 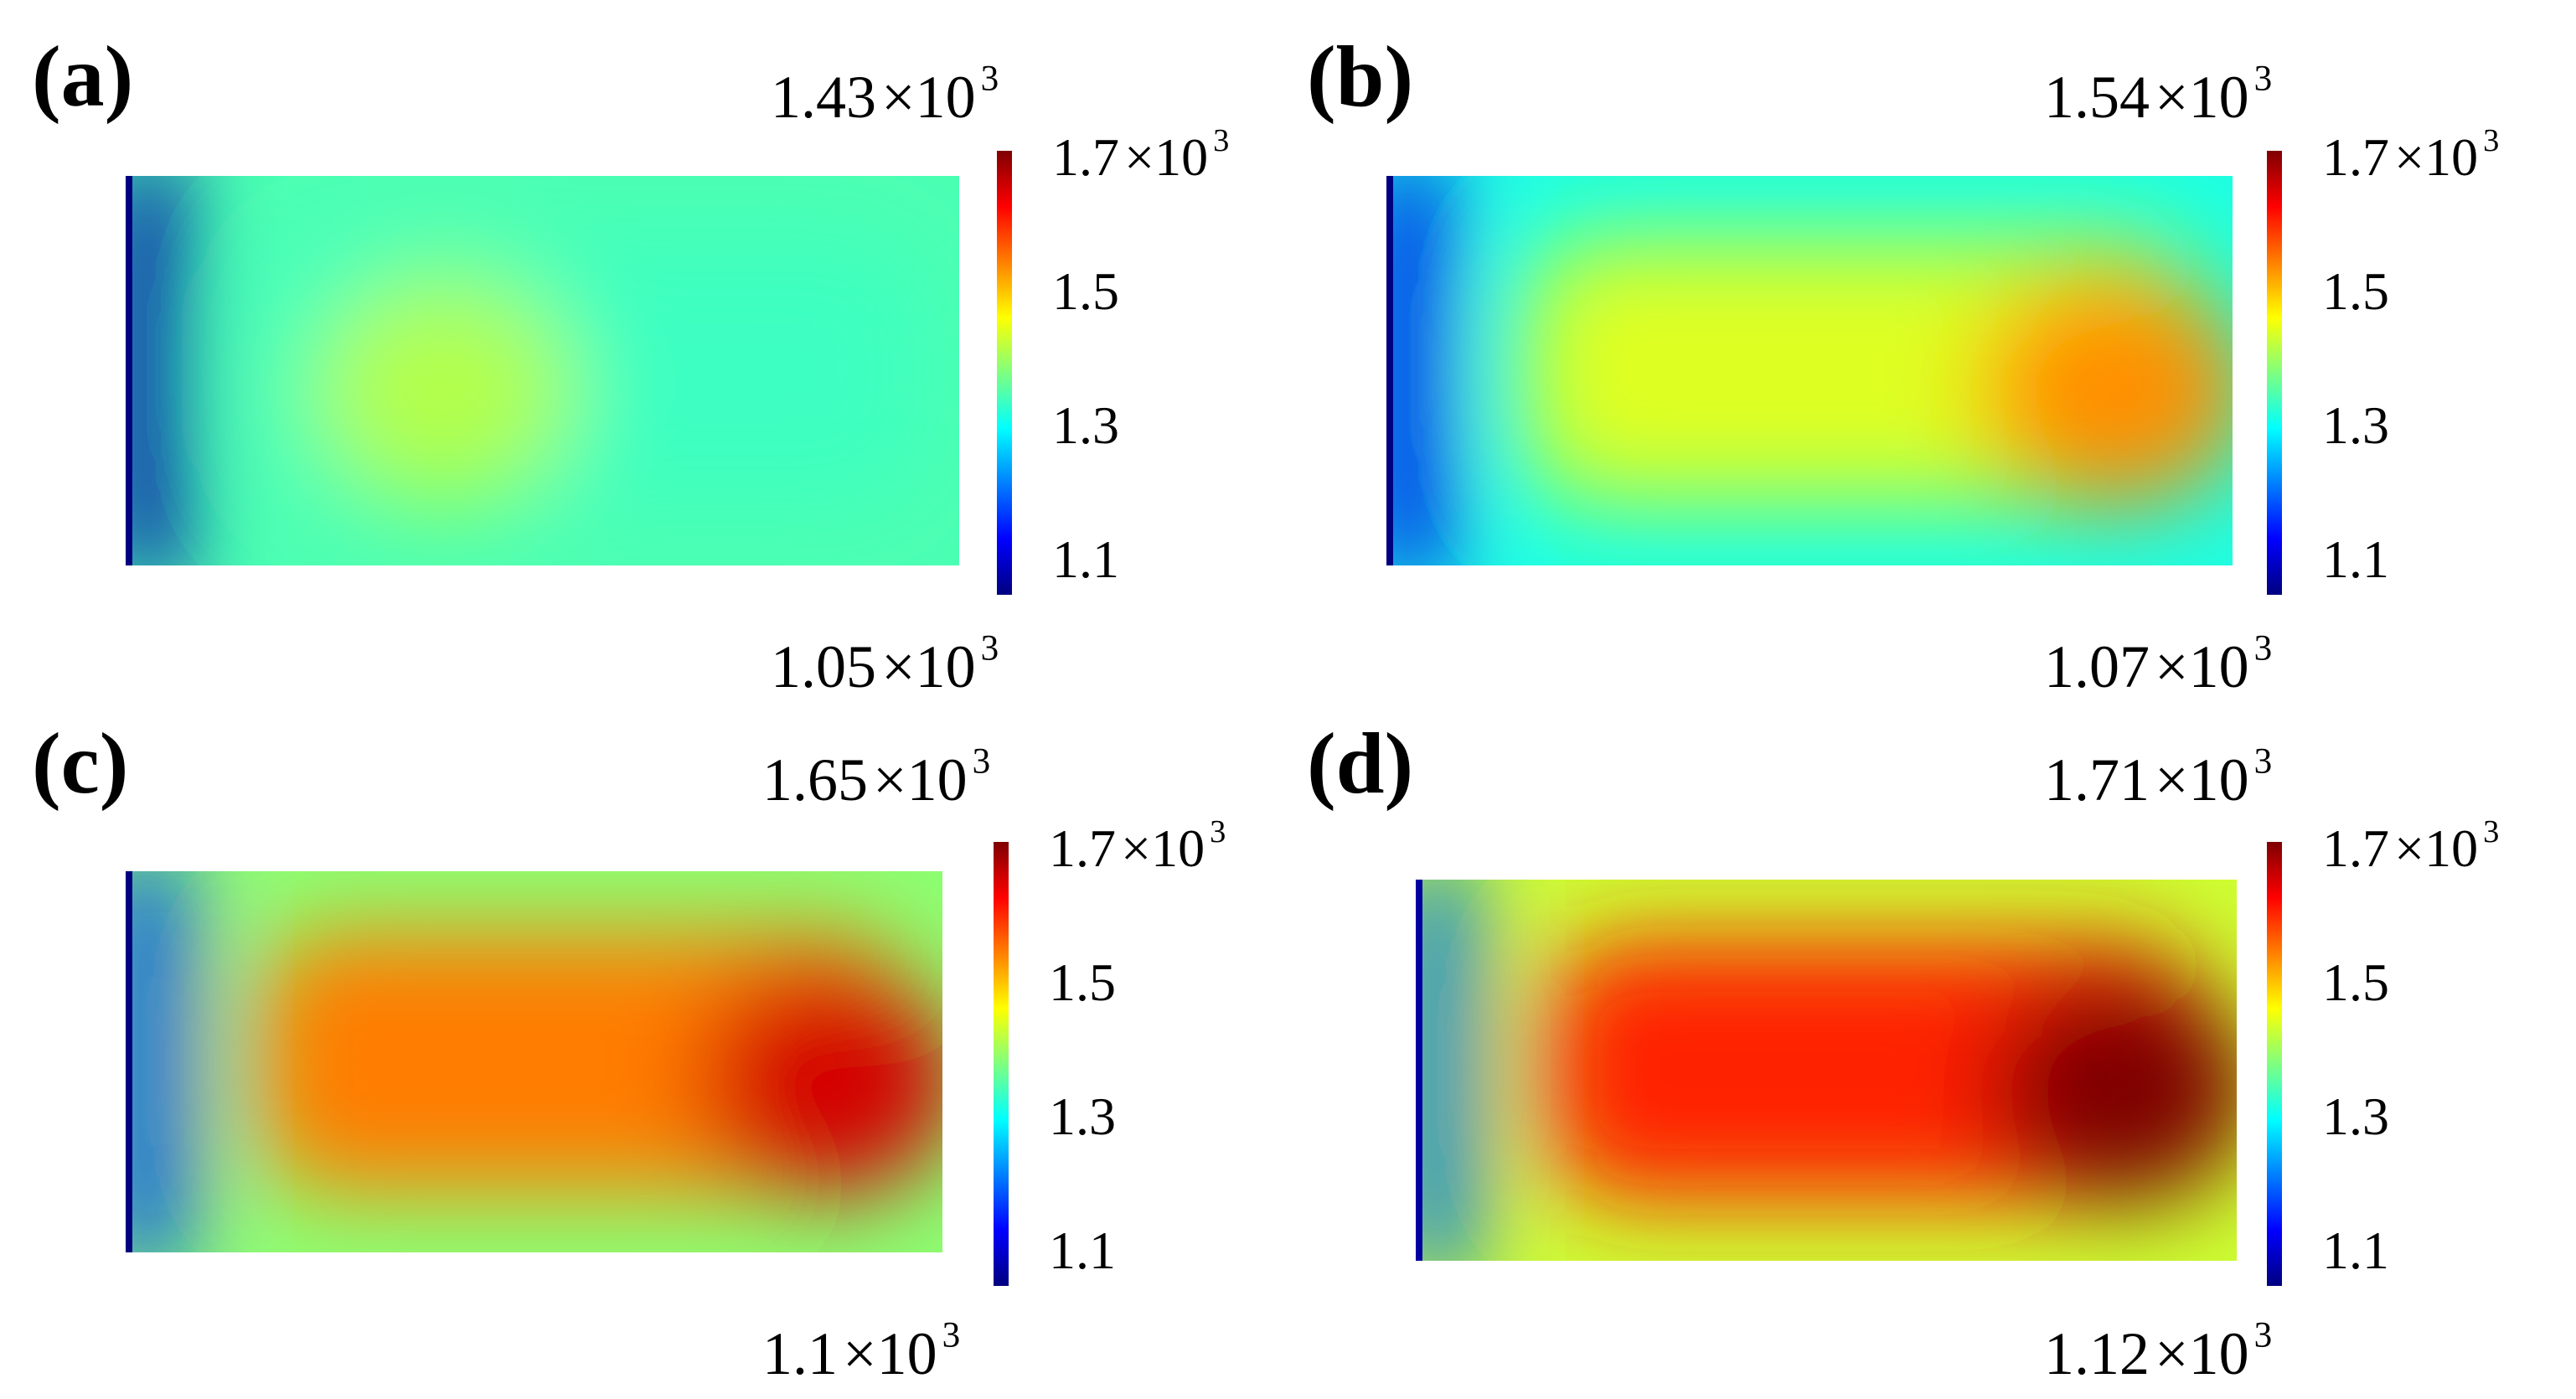 What do you see at coordinates (823, 97) in the screenshot?
I see `max-value-label-number: 1.43` at bounding box center [823, 97].